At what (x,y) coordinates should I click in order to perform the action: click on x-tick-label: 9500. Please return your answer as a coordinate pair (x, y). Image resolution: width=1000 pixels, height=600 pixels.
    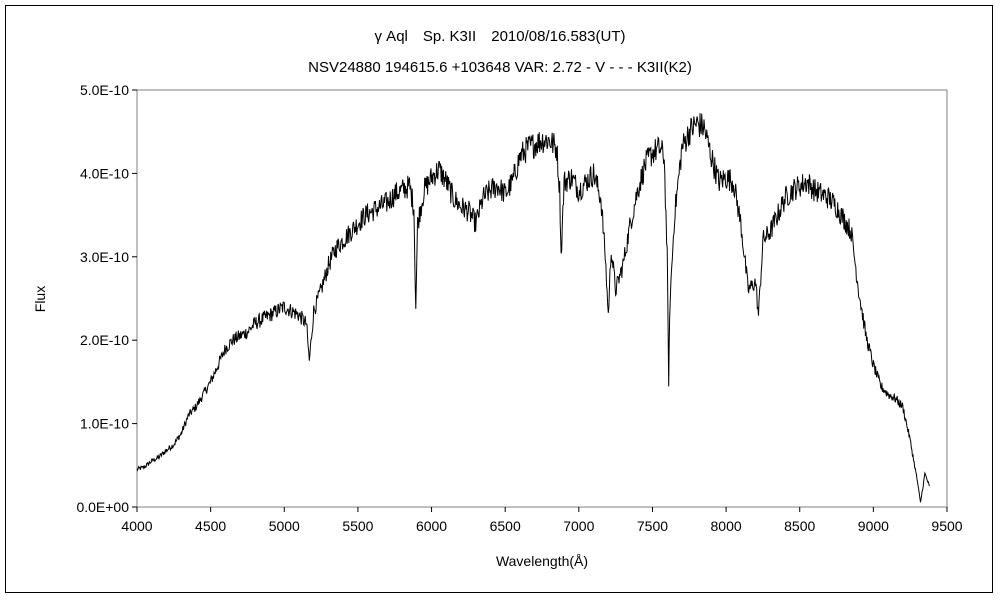
    Looking at the image, I should click on (946, 526).